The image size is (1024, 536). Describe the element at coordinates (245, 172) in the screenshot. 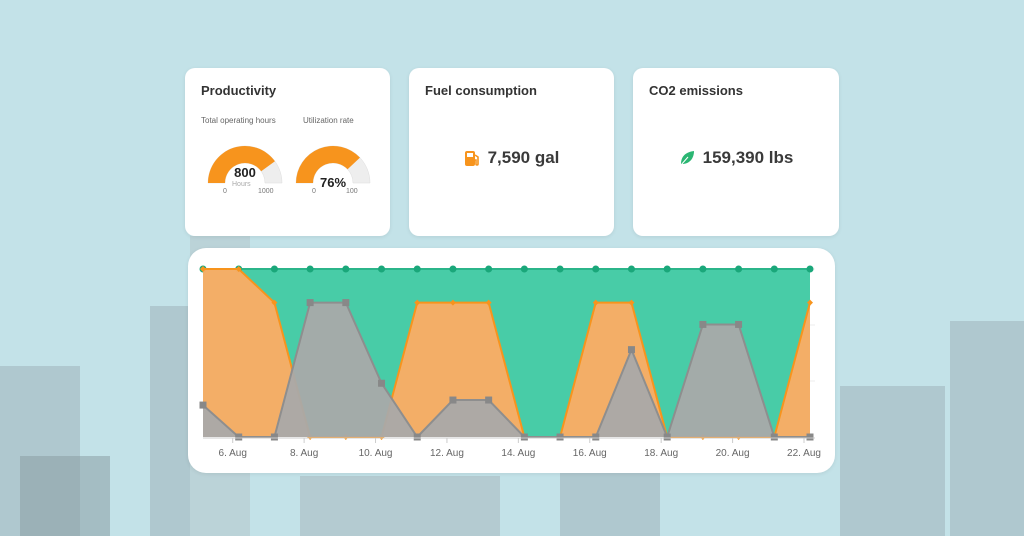

I see `hours-value: 800` at that location.